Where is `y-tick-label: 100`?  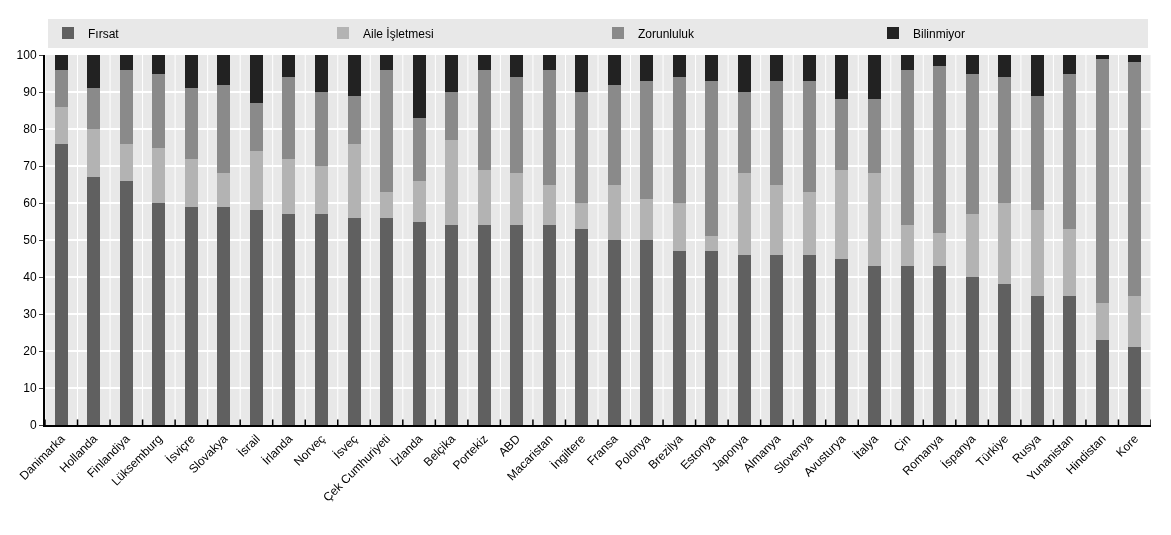 y-tick-label: 100 is located at coordinates (26, 55).